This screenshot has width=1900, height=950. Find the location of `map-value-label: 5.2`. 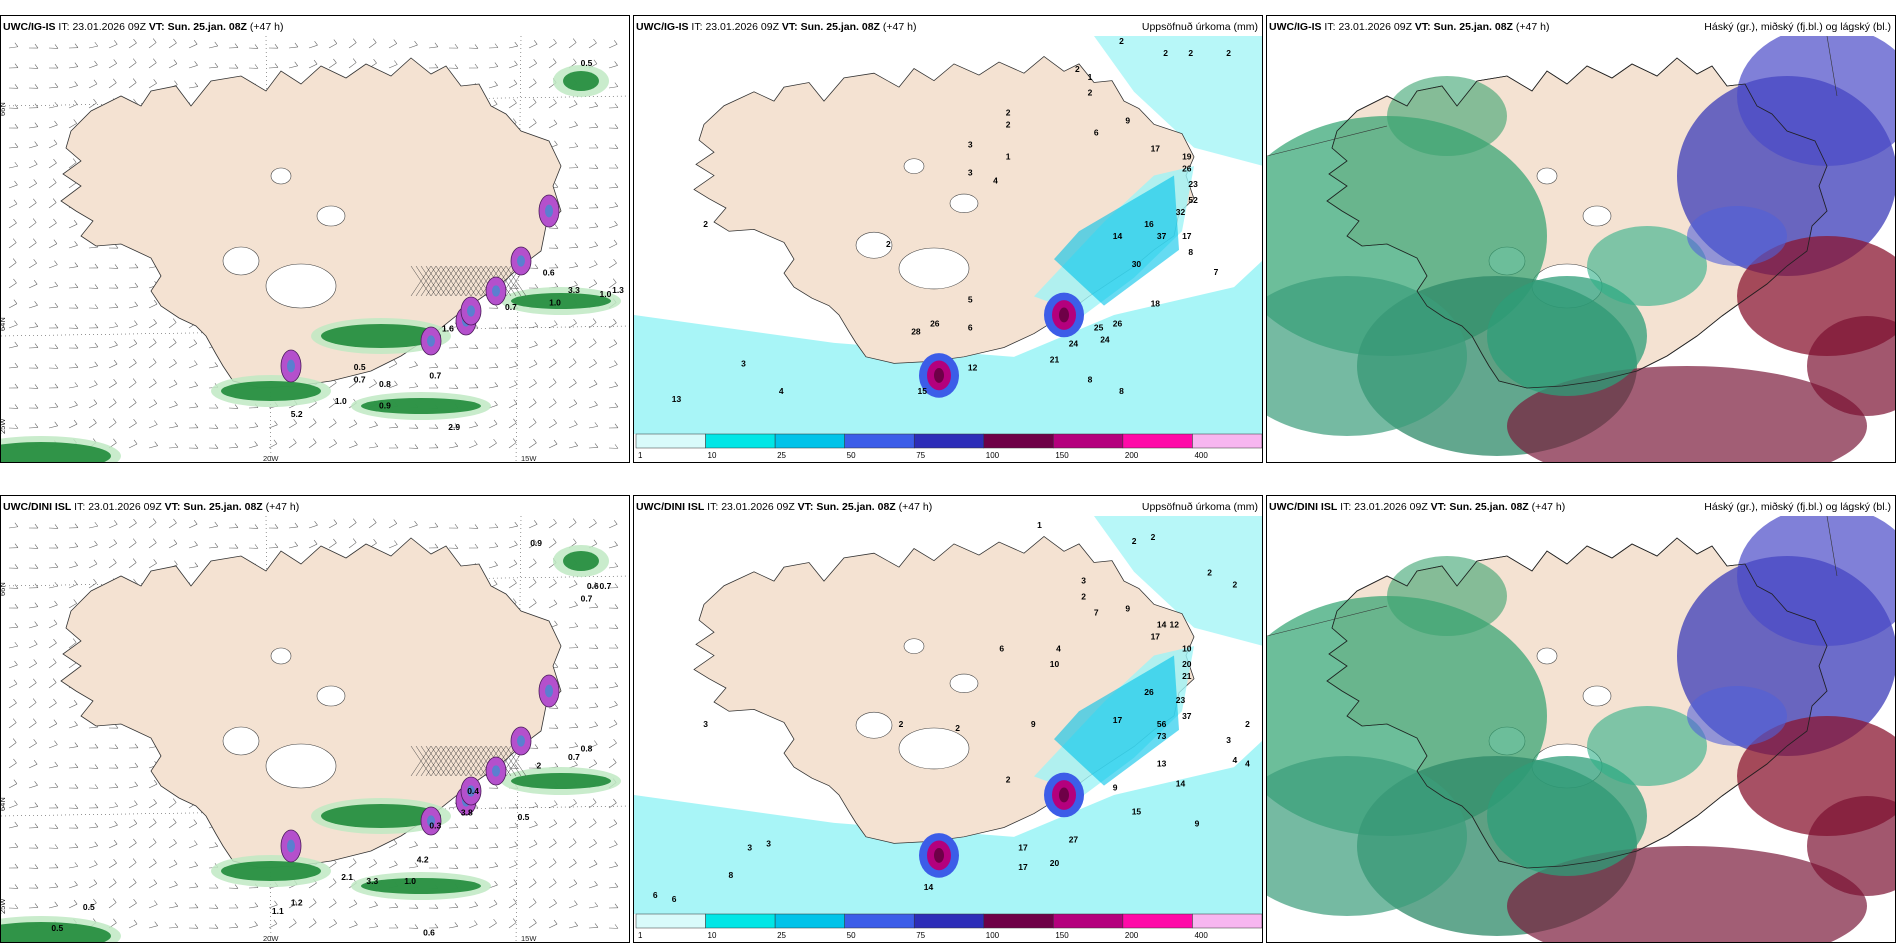

map-value-label: 5.2 is located at coordinates (297, 414).